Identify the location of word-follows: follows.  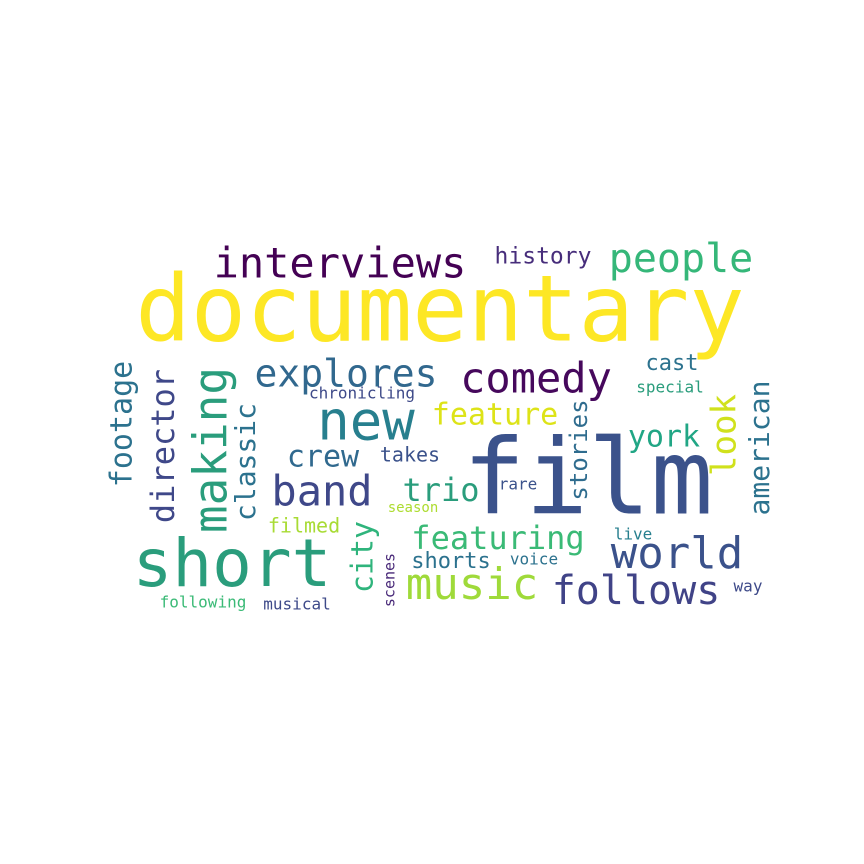
(636, 591).